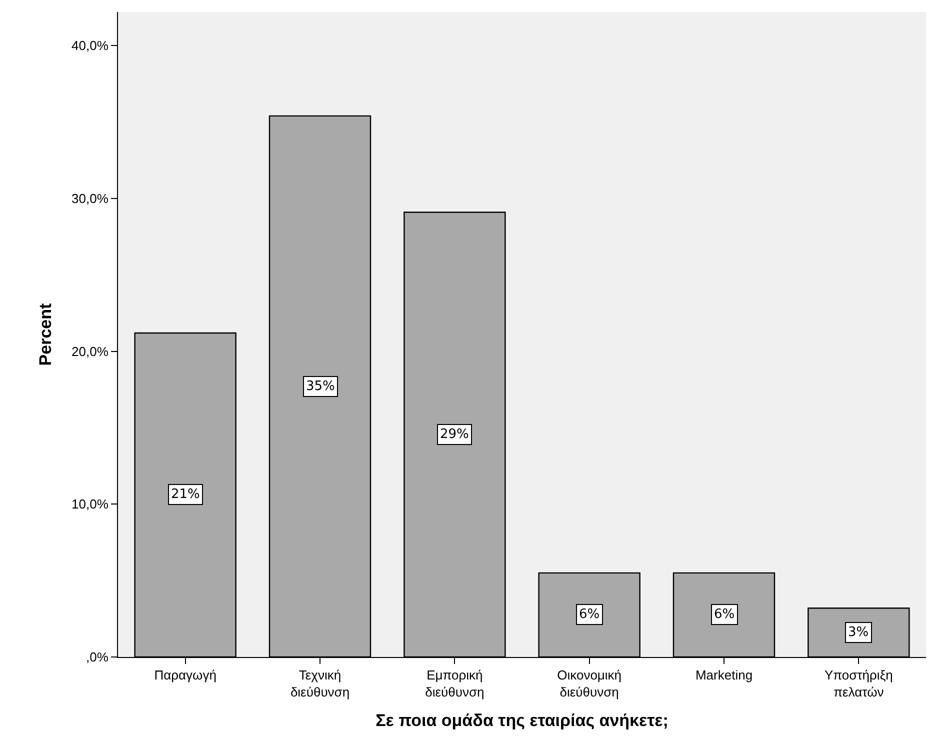 The image size is (928, 751). I want to click on y-tick-label: 20,0%, so click(90, 351).